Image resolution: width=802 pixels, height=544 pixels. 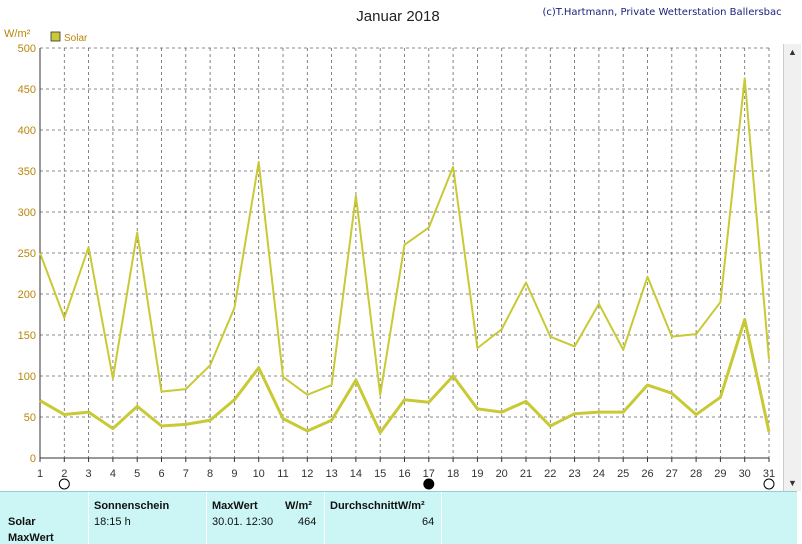 I want to click on y-tick-label: 400, so click(x=27, y=131).